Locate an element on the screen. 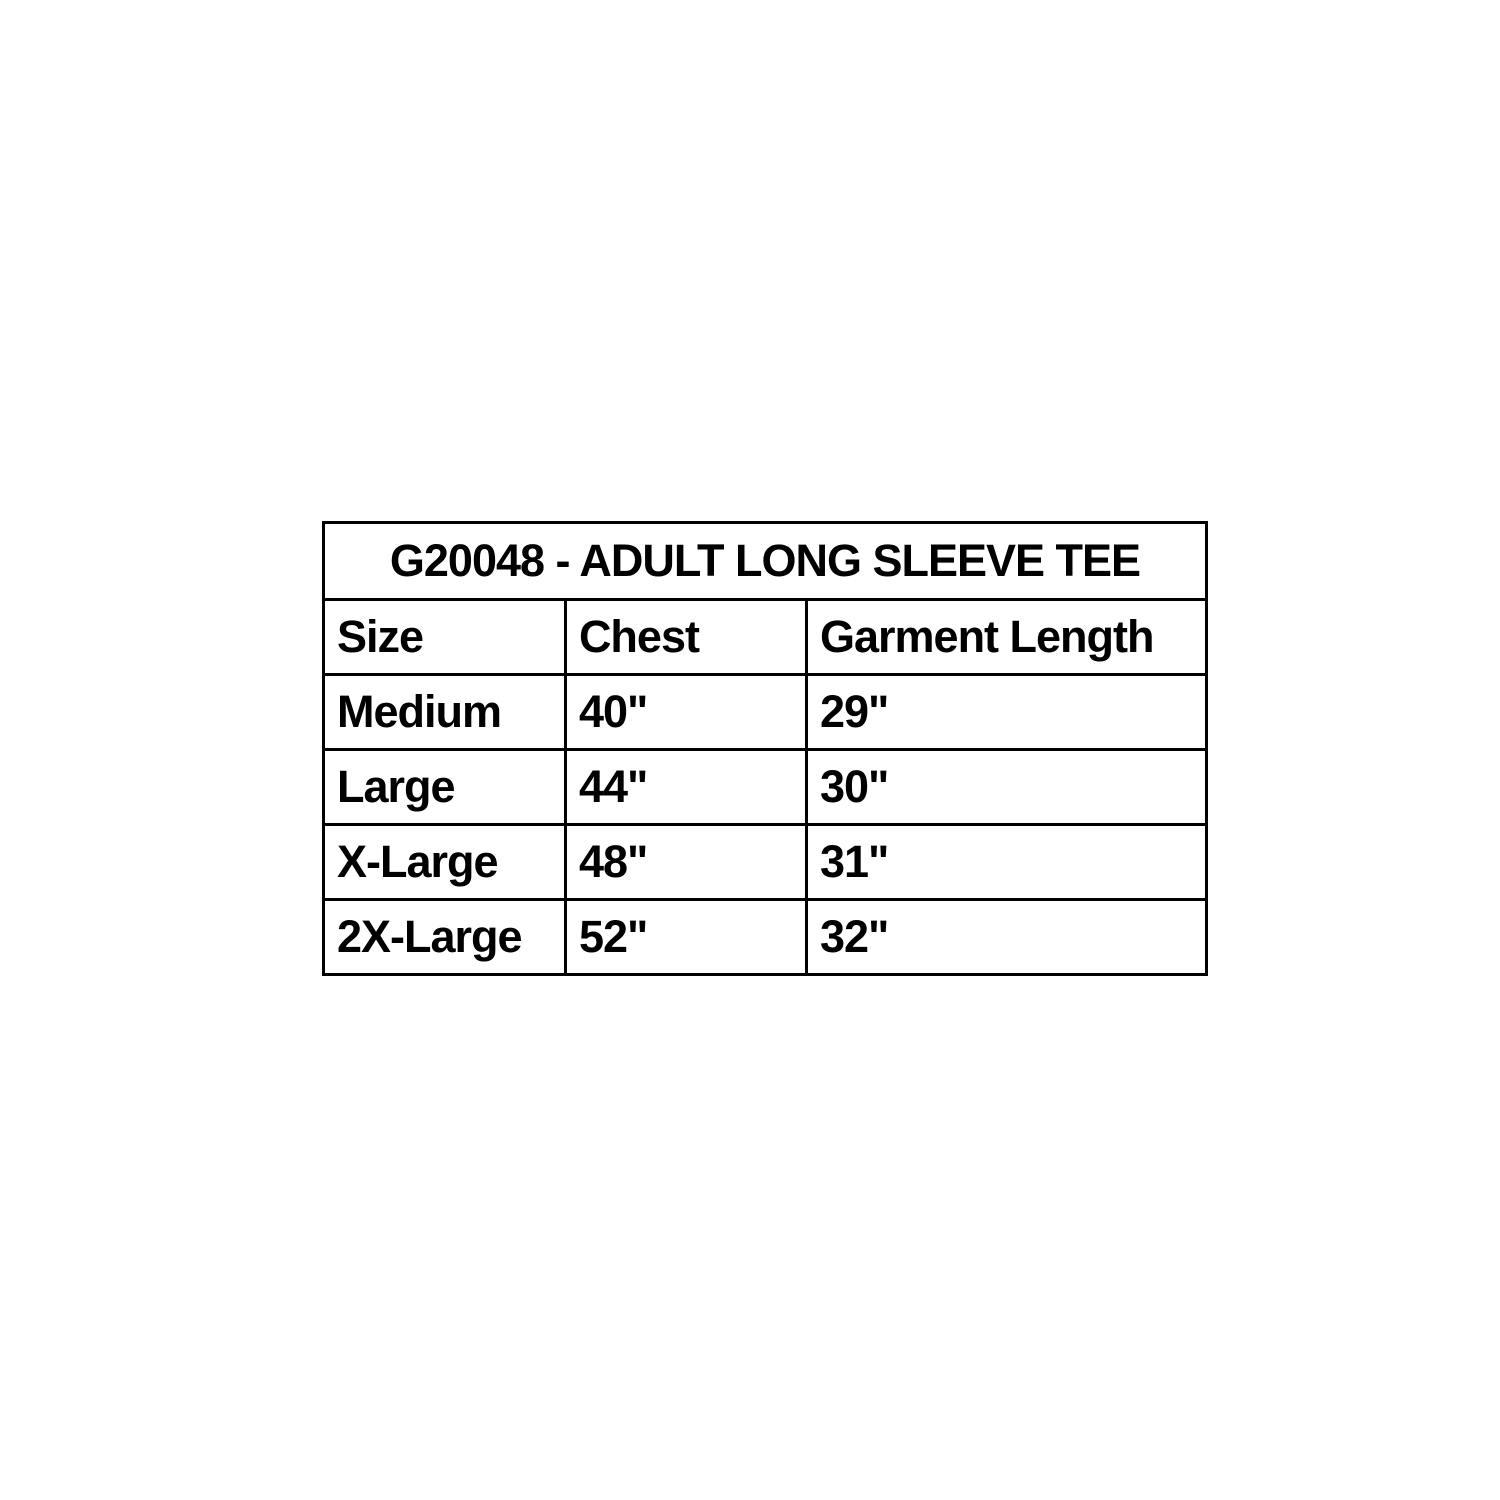 This screenshot has height=1500, width=1500. table-title: G20048 - ADULT LONG SLEEVE TEE is located at coordinates (765, 561).